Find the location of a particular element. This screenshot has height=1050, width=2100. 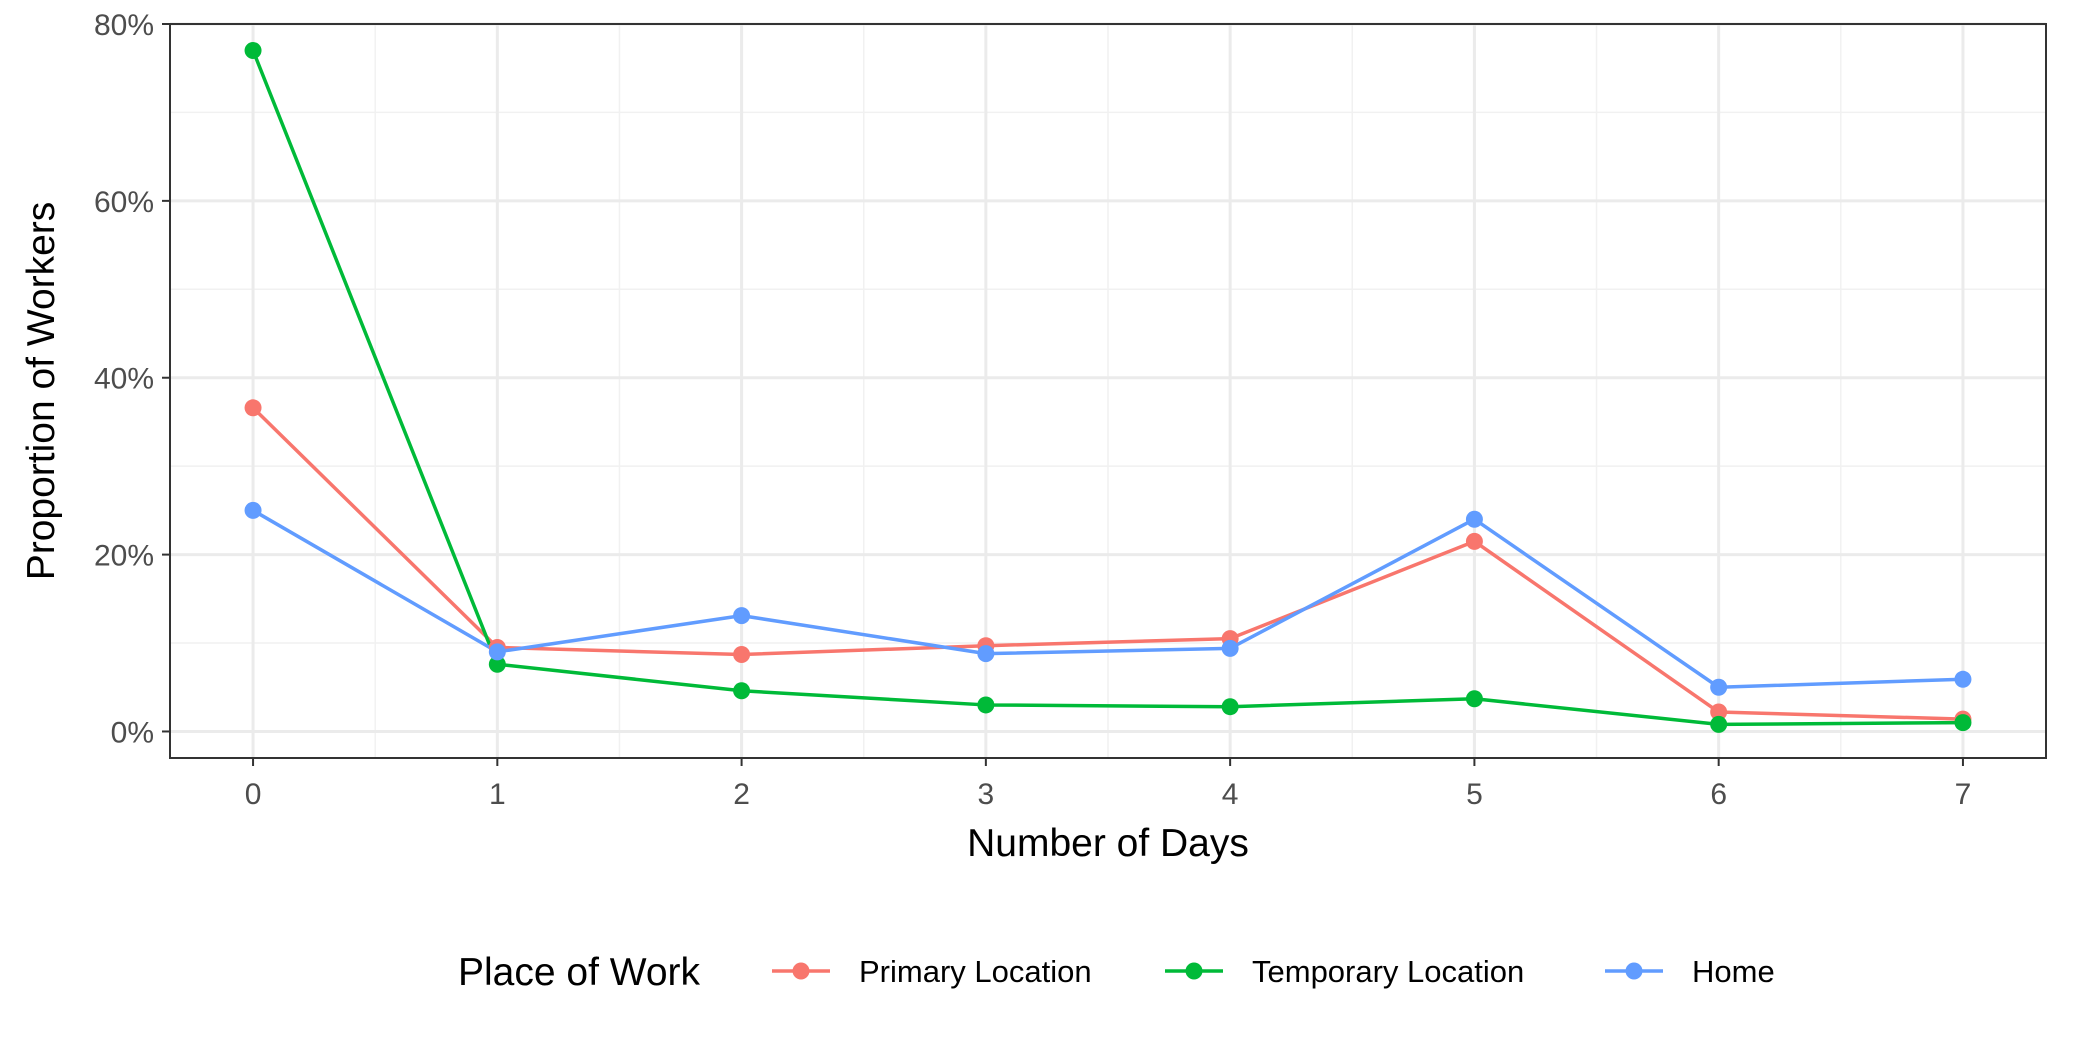

x-tick-label: 6 is located at coordinates (1718, 794).